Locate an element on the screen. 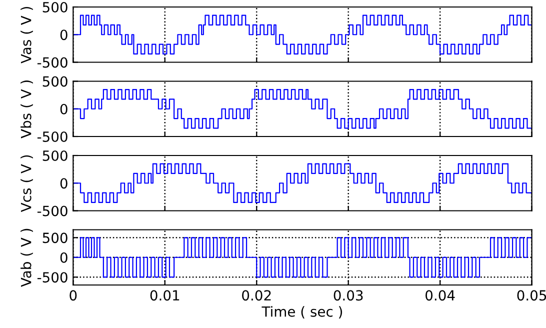 This screenshot has width=546, height=328. x-tick-label: 0.02 is located at coordinates (256, 295).